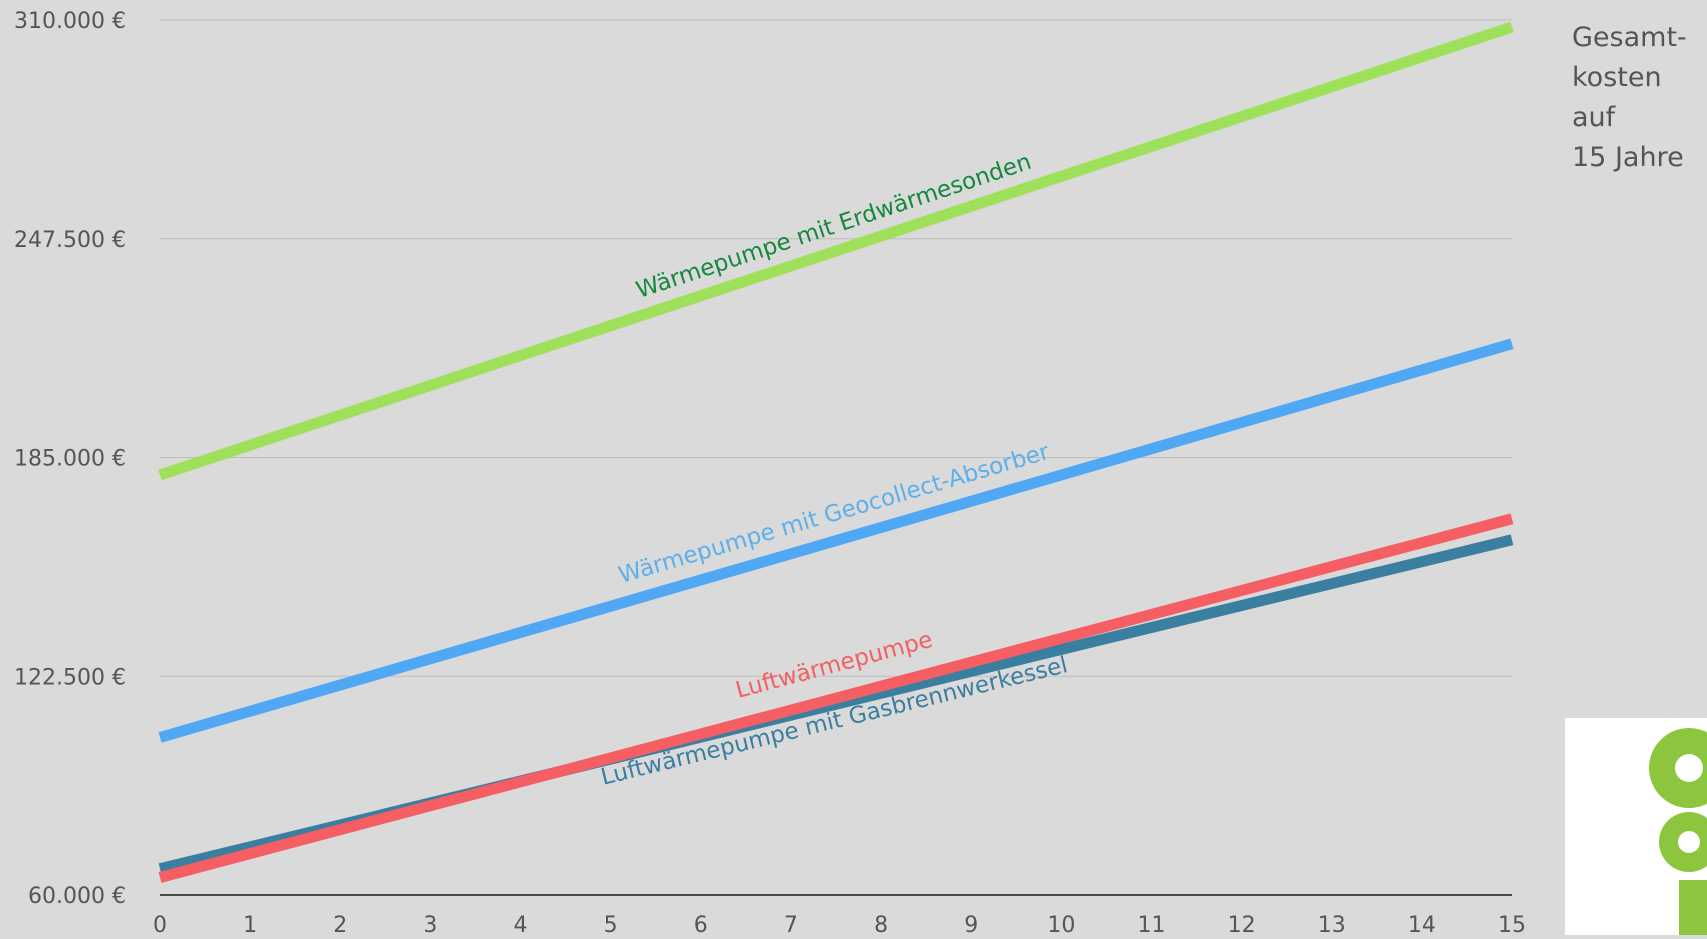 This screenshot has width=1707, height=939. Describe the element at coordinates (1061, 924) in the screenshot. I see `x-tick-label: 10` at that location.